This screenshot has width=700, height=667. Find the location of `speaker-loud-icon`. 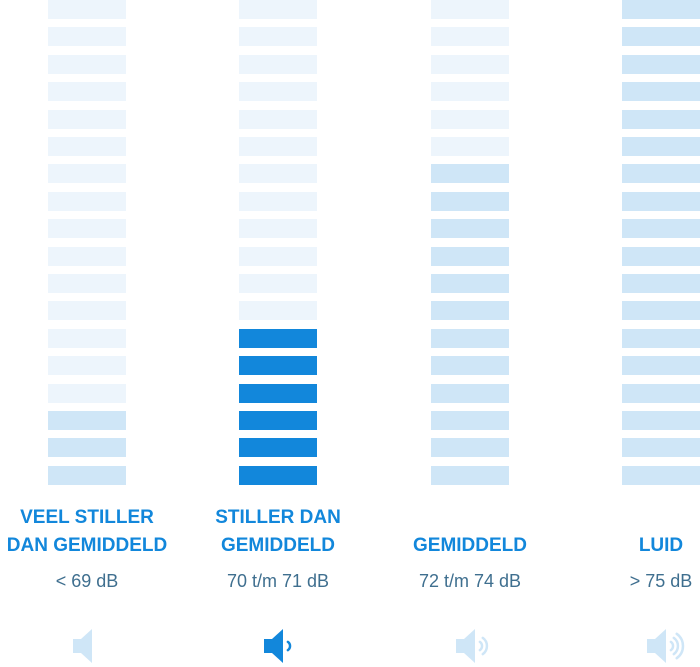

speaker-loud-icon is located at coordinates (669, 647).